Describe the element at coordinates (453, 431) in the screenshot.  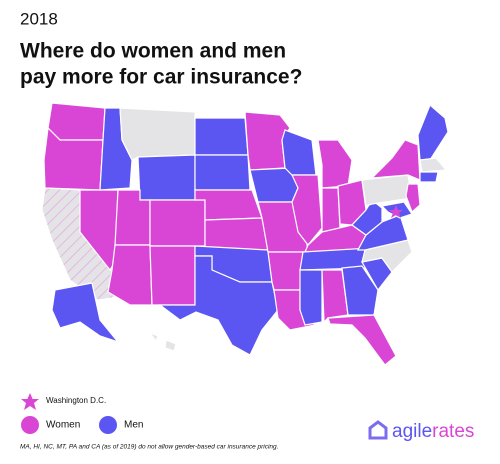
I see `logo-part: rates` at that location.